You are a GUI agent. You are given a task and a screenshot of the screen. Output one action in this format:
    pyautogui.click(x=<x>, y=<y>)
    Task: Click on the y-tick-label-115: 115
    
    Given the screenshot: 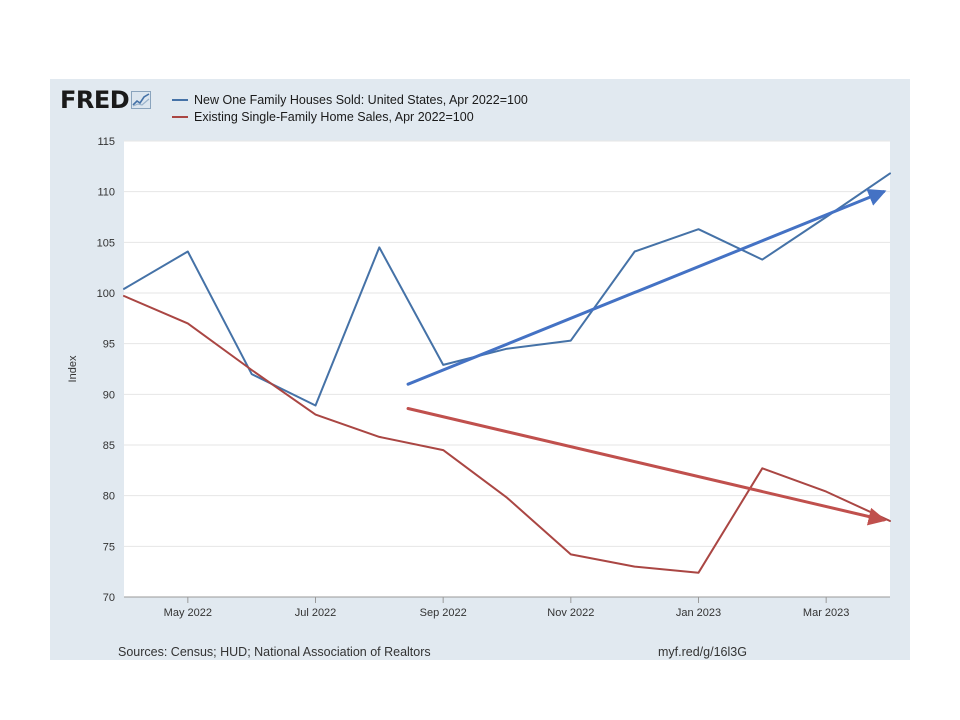 What is the action you would take?
    pyautogui.click(x=106, y=142)
    